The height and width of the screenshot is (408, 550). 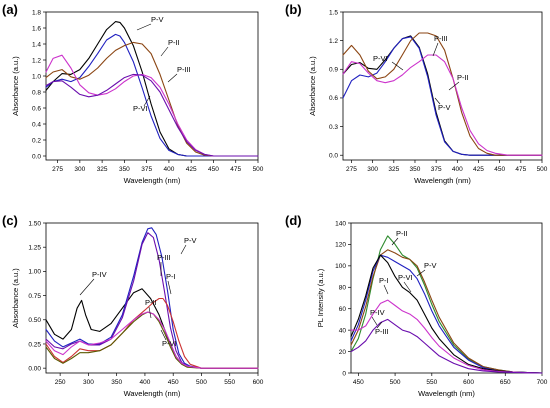 What do you see at coordinates (320, 297) in the screenshot?
I see `y-axis-title: PL Intensity (a.u.)` at bounding box center [320, 297].